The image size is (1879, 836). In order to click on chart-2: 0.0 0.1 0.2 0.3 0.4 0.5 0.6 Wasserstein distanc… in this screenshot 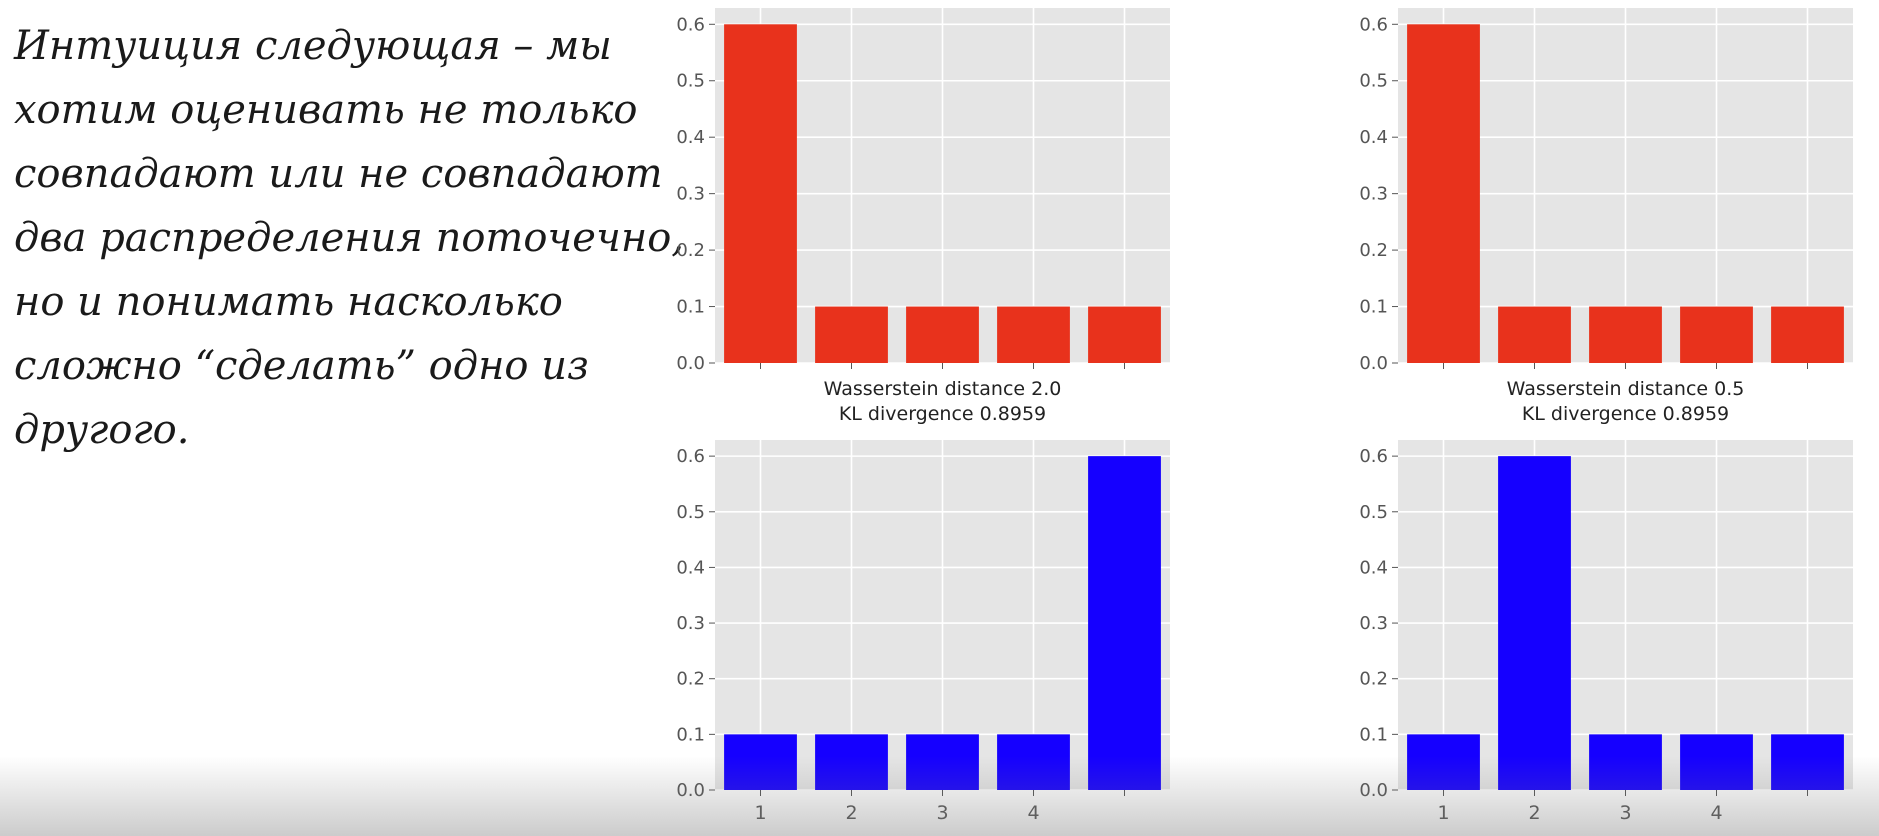, I will do `click(1606, 216)`.